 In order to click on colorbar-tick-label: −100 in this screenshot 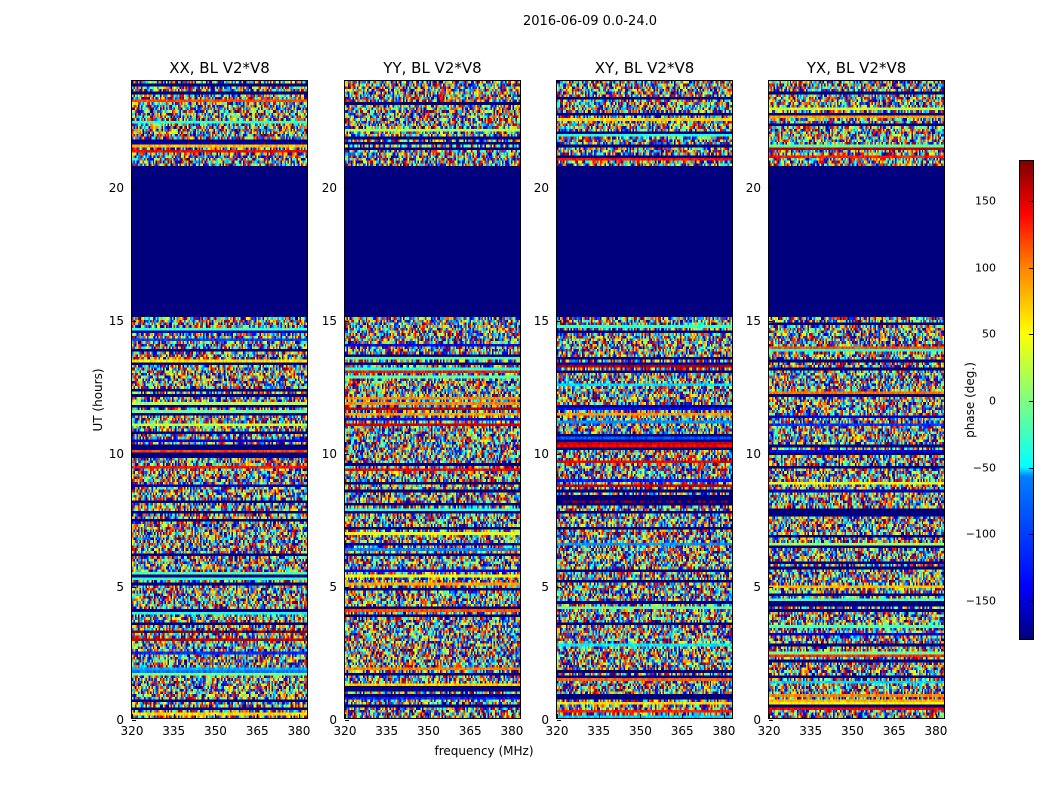, I will do `click(980, 534)`.